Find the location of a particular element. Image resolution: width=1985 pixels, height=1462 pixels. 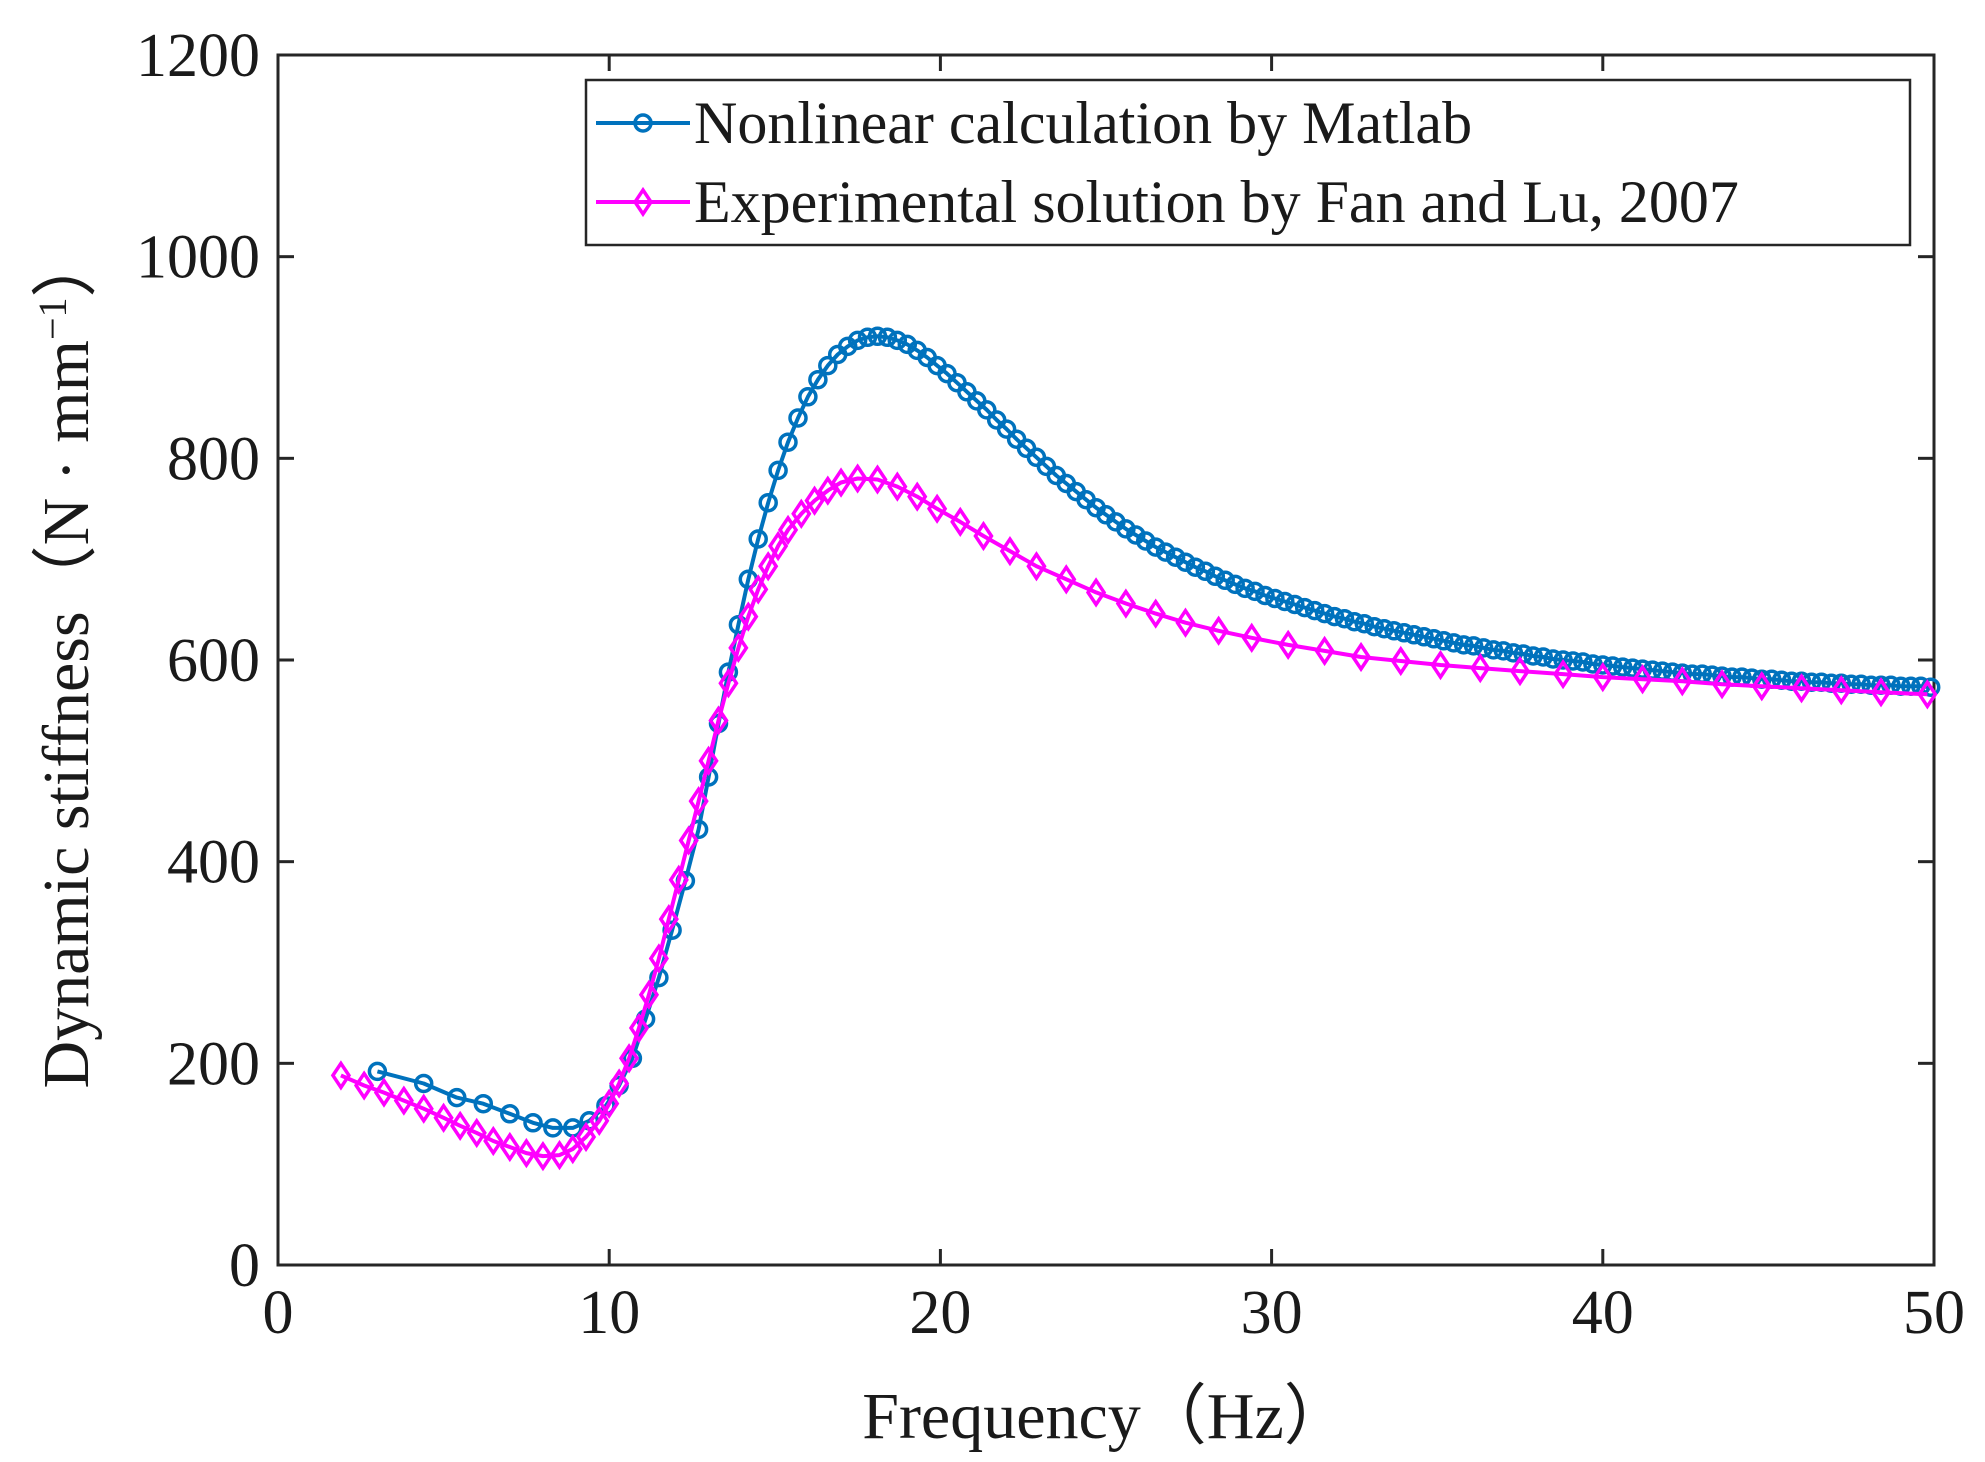

legend-box is located at coordinates (1248, 162).